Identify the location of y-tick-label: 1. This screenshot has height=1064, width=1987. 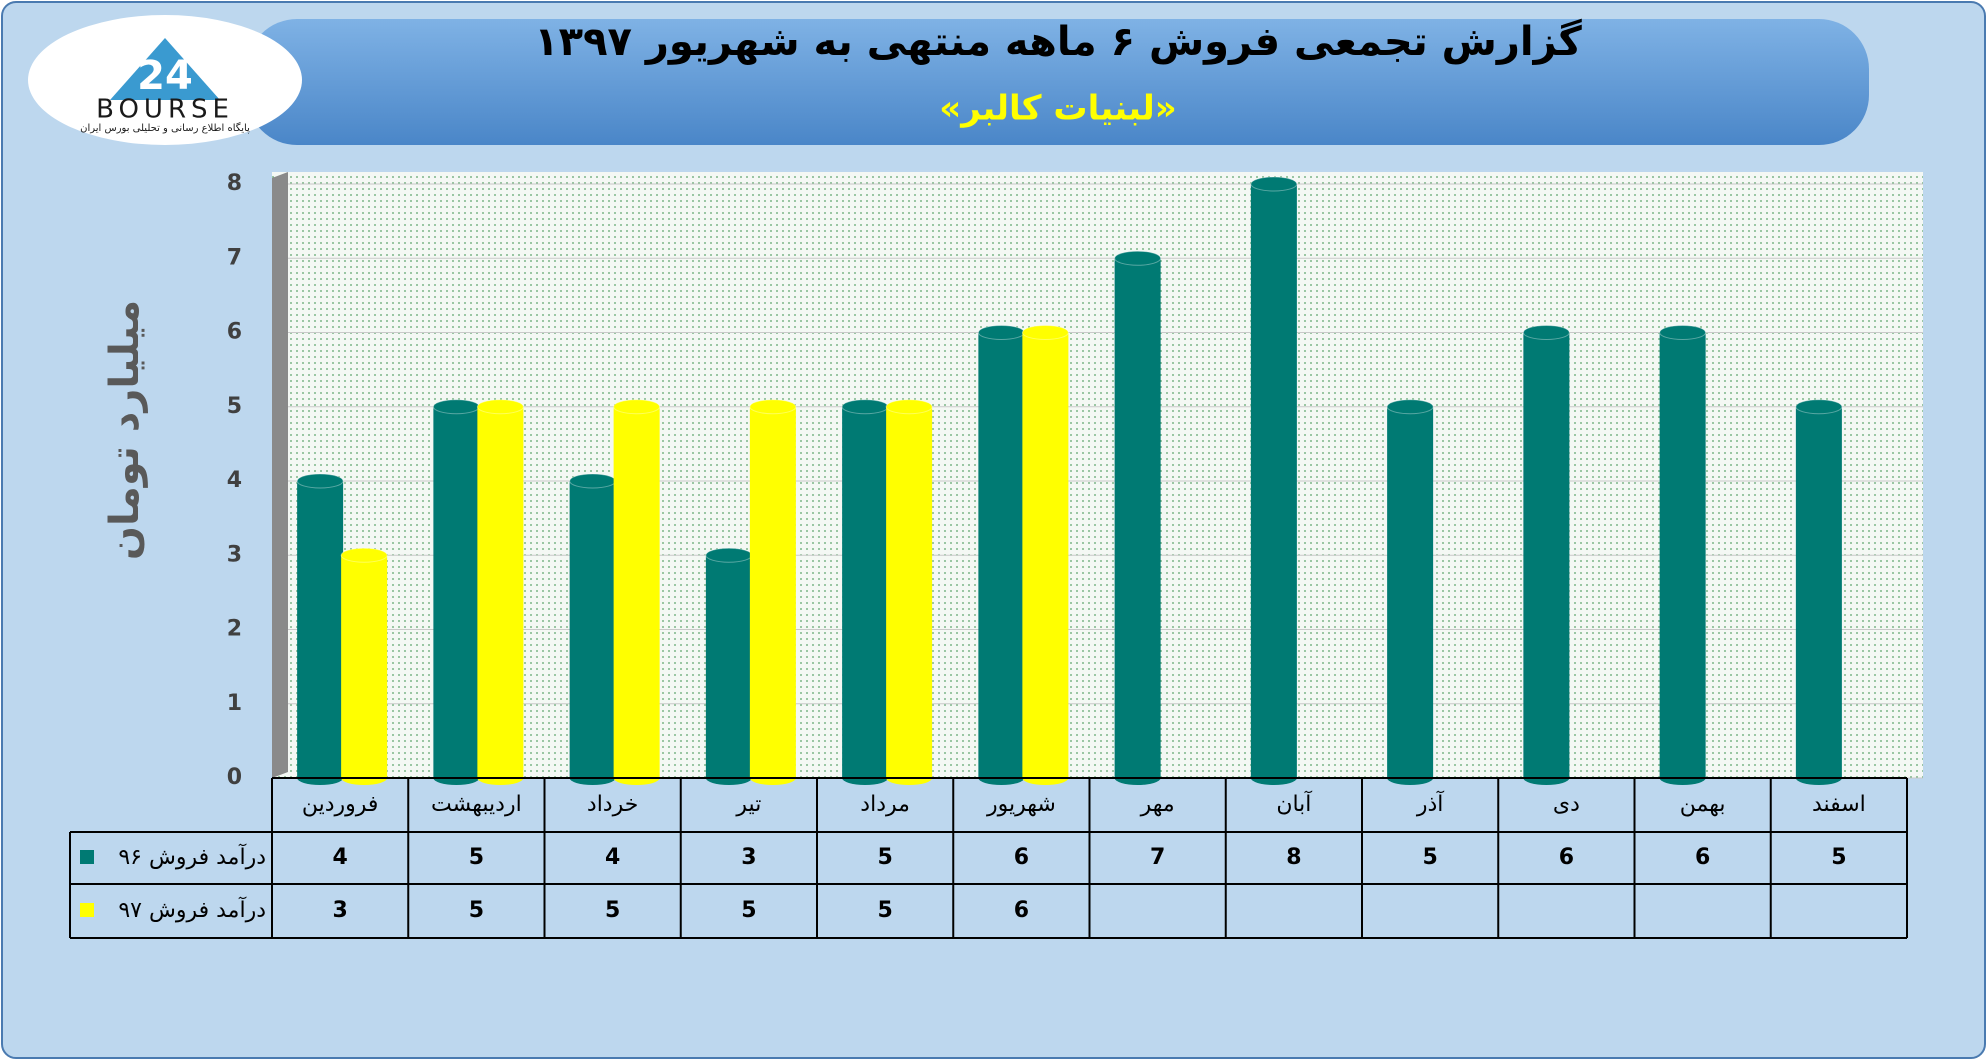
(234, 703).